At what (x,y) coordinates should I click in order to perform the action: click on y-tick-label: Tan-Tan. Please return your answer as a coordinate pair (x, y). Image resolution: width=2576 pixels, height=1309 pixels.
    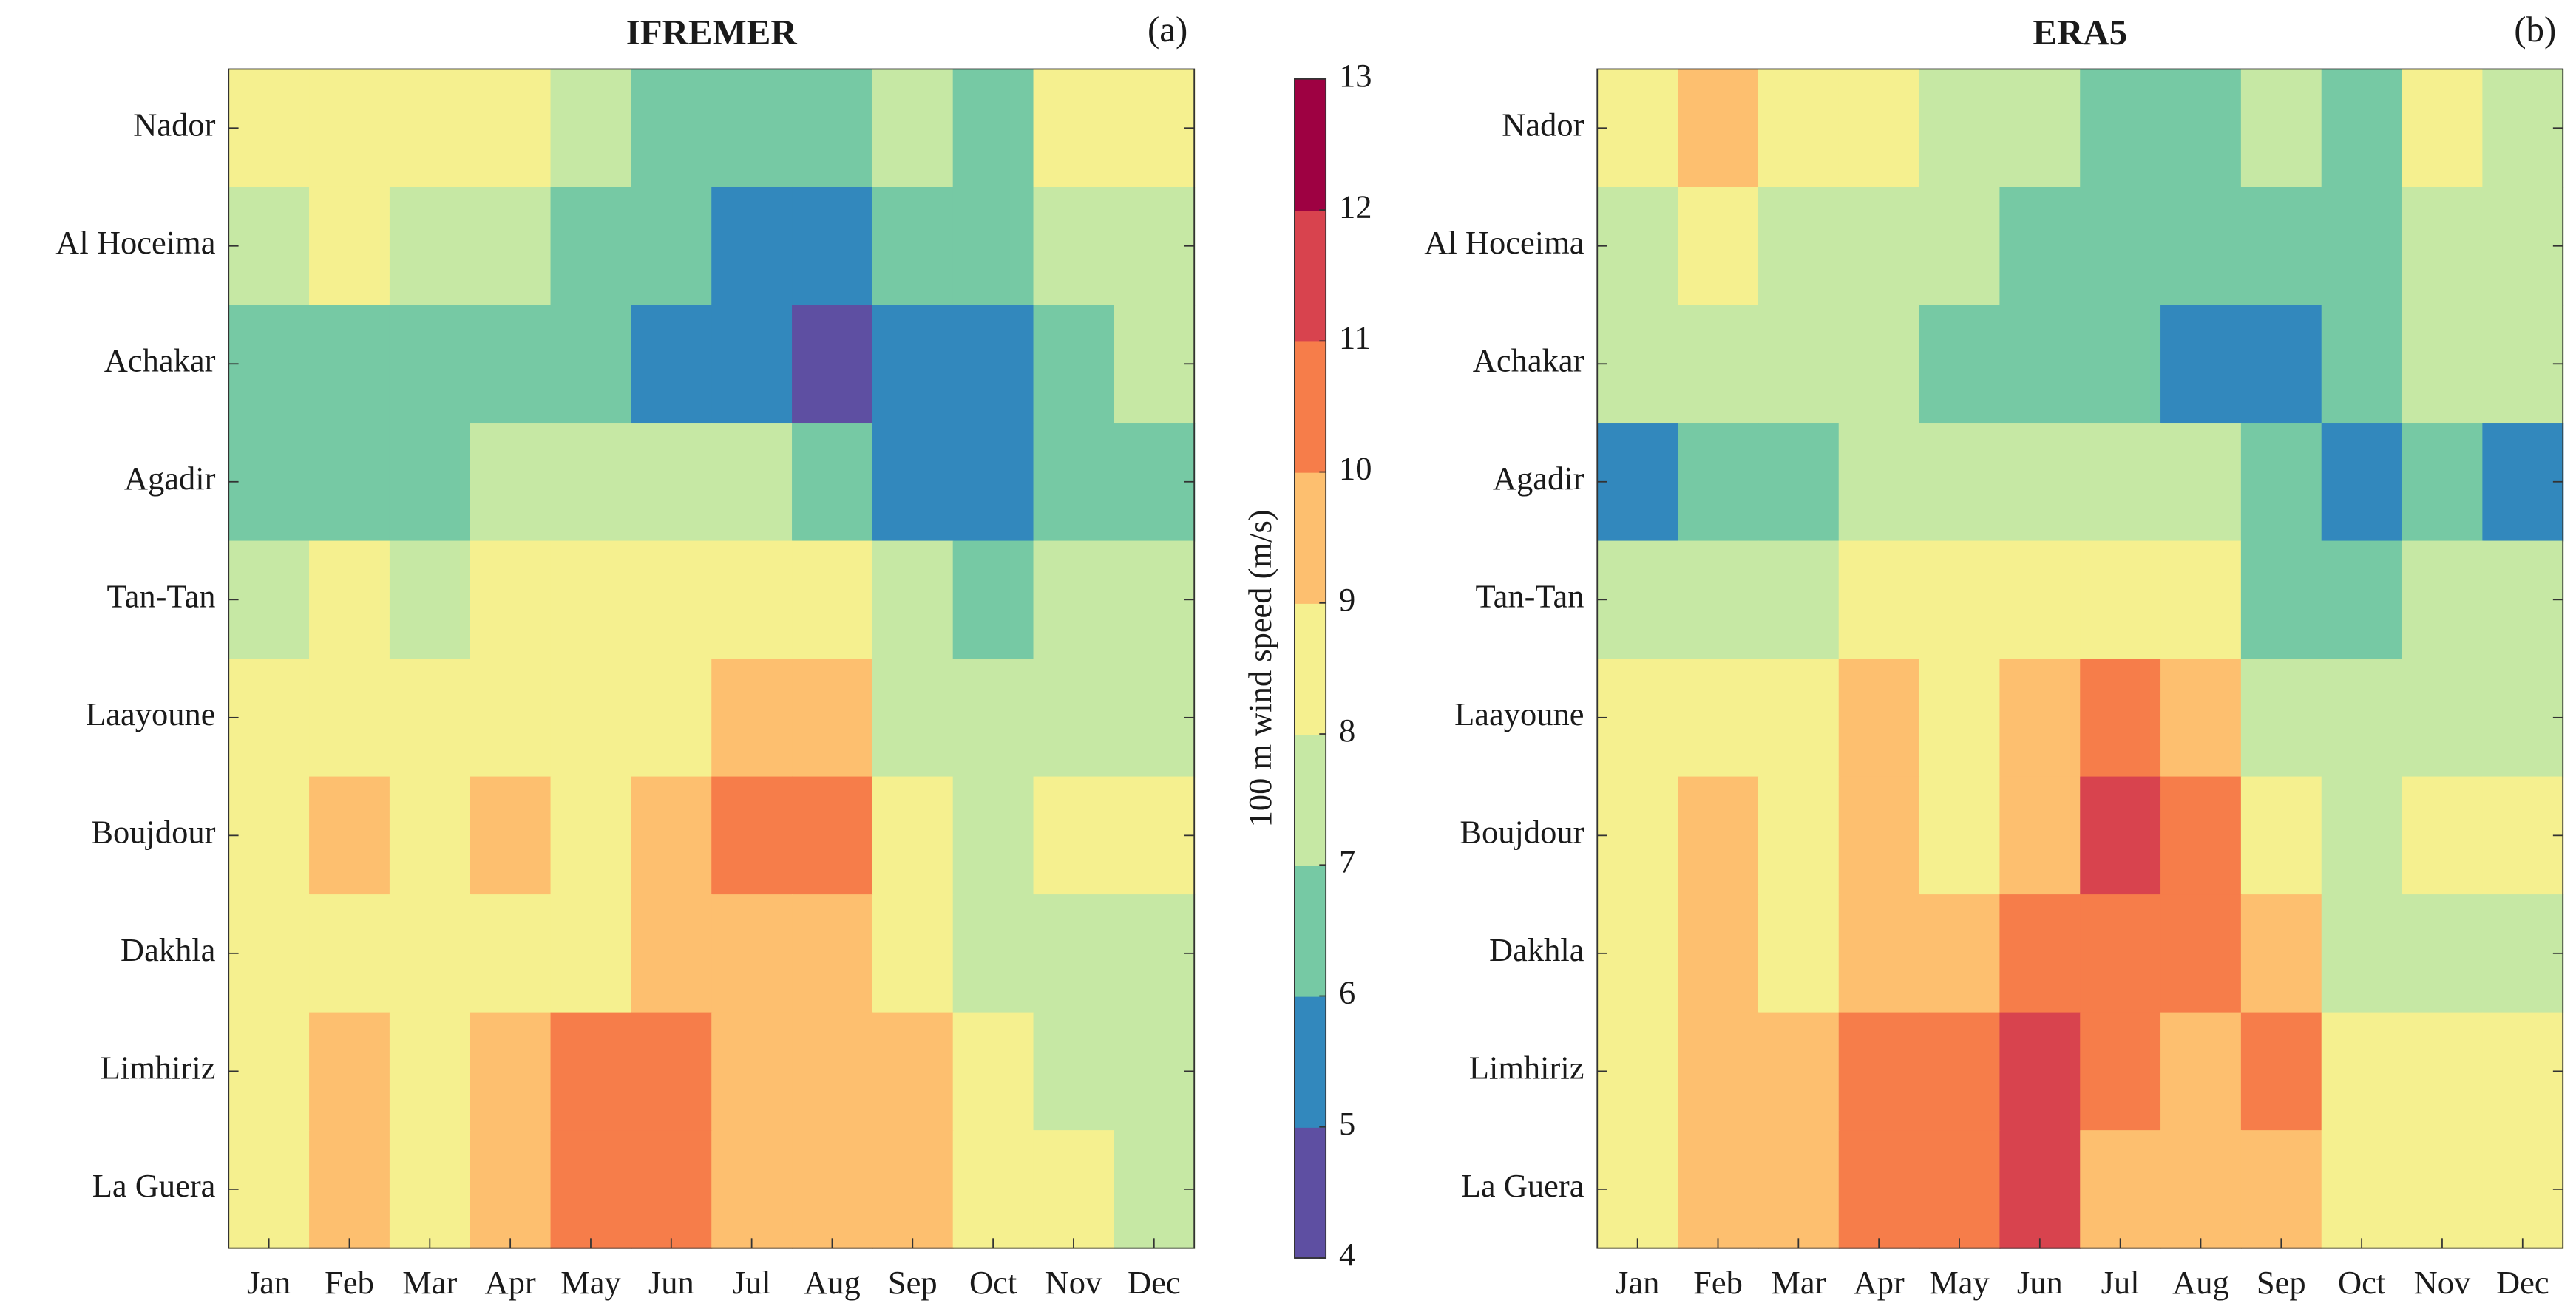
    Looking at the image, I should click on (161, 596).